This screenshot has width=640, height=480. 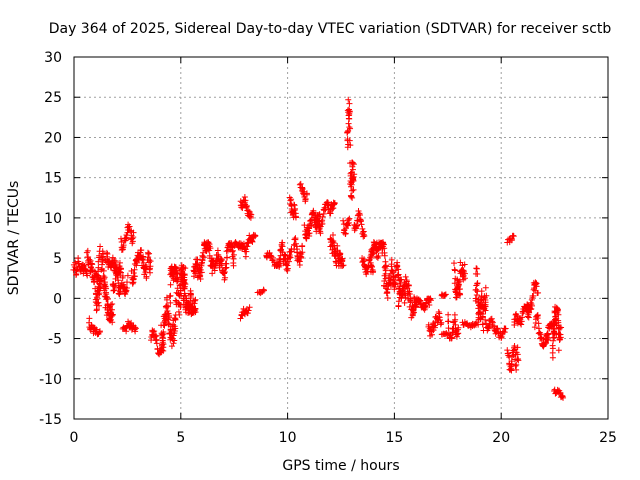 What do you see at coordinates (53, 179) in the screenshot?
I see `y-tick-label: 15` at bounding box center [53, 179].